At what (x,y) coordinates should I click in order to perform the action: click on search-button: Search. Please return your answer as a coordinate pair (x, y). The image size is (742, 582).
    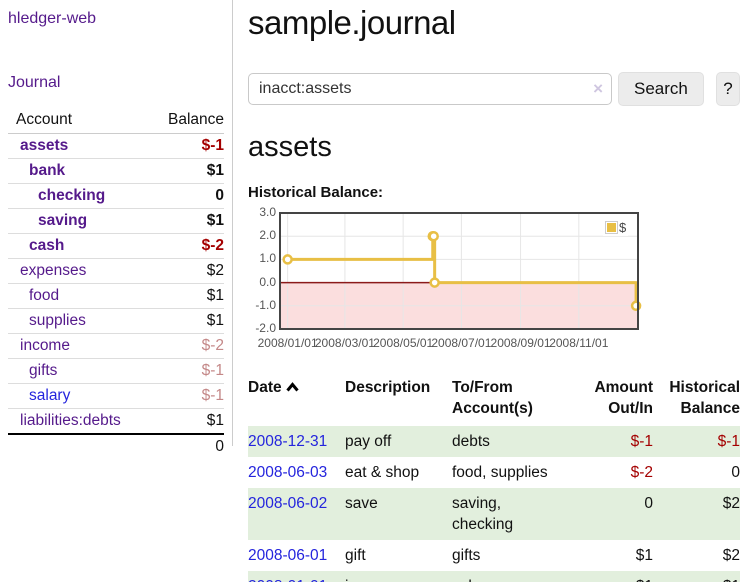
    Looking at the image, I should click on (661, 89).